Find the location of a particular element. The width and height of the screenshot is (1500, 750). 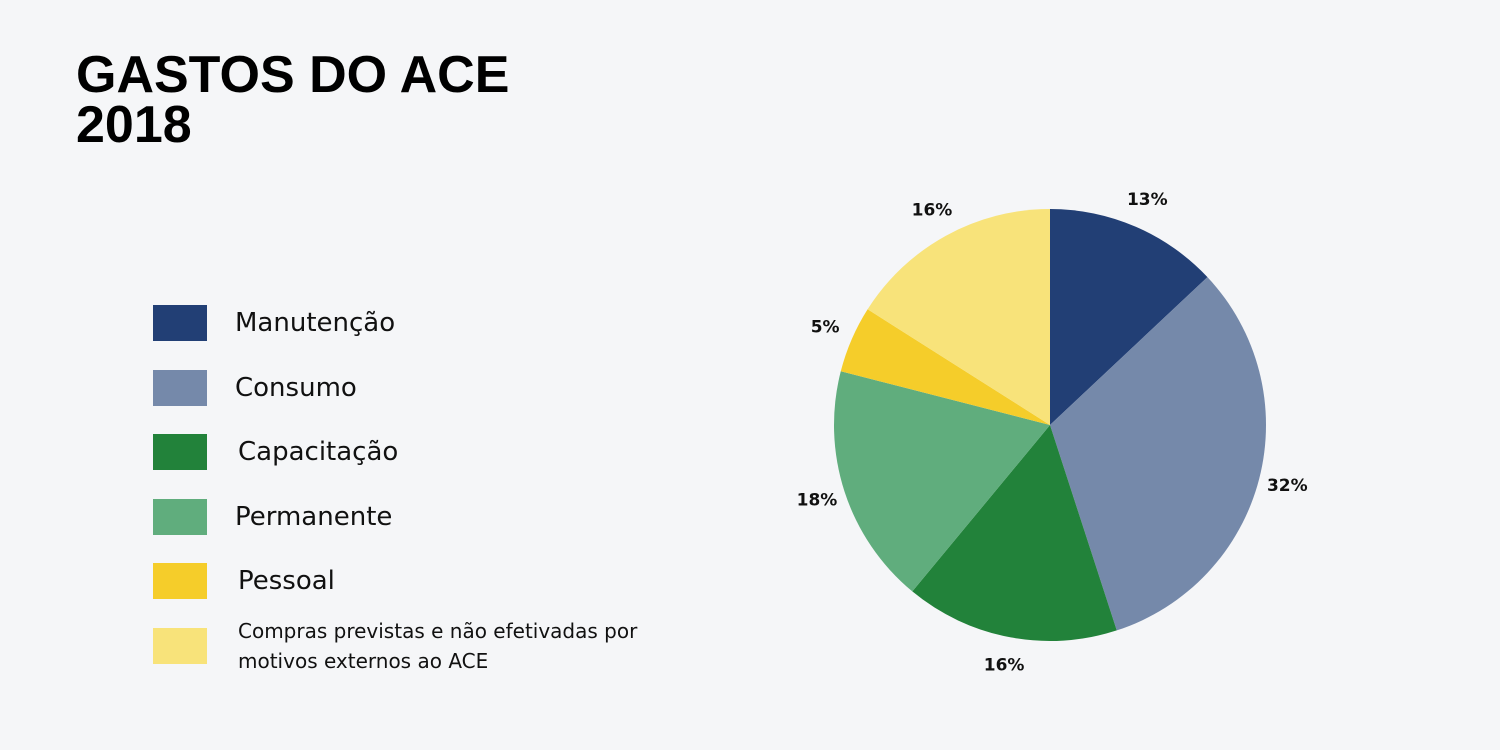

data-label: 5% is located at coordinates (825, 328).